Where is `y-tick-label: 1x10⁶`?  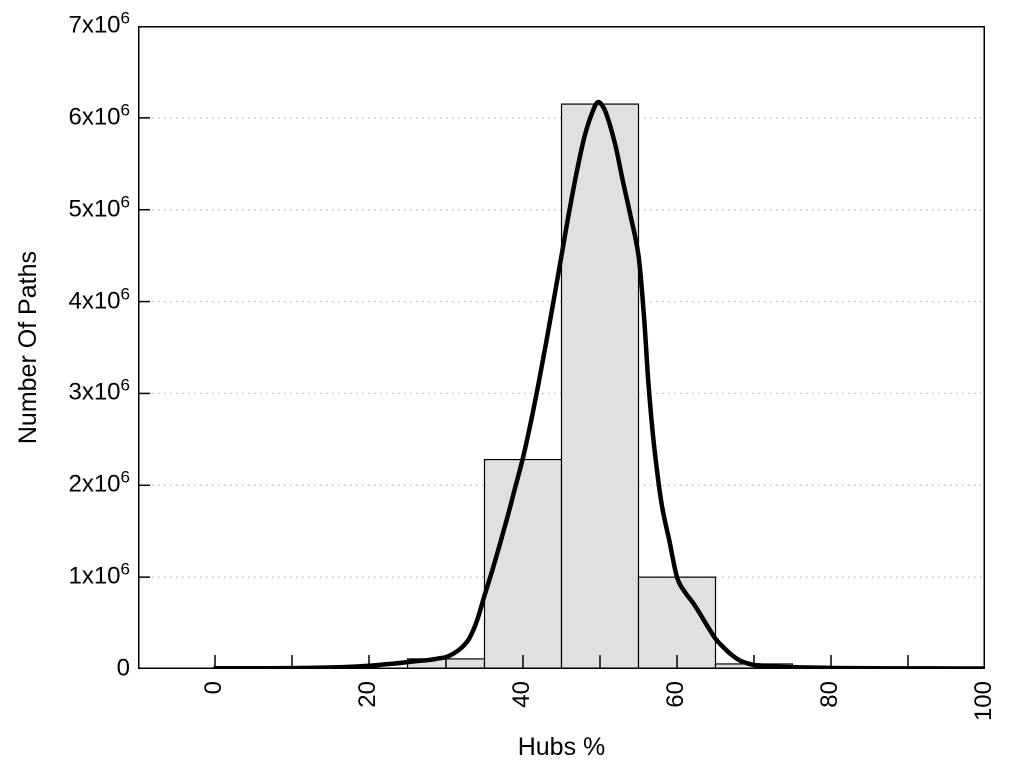 y-tick-label: 1x10⁶ is located at coordinates (99, 574).